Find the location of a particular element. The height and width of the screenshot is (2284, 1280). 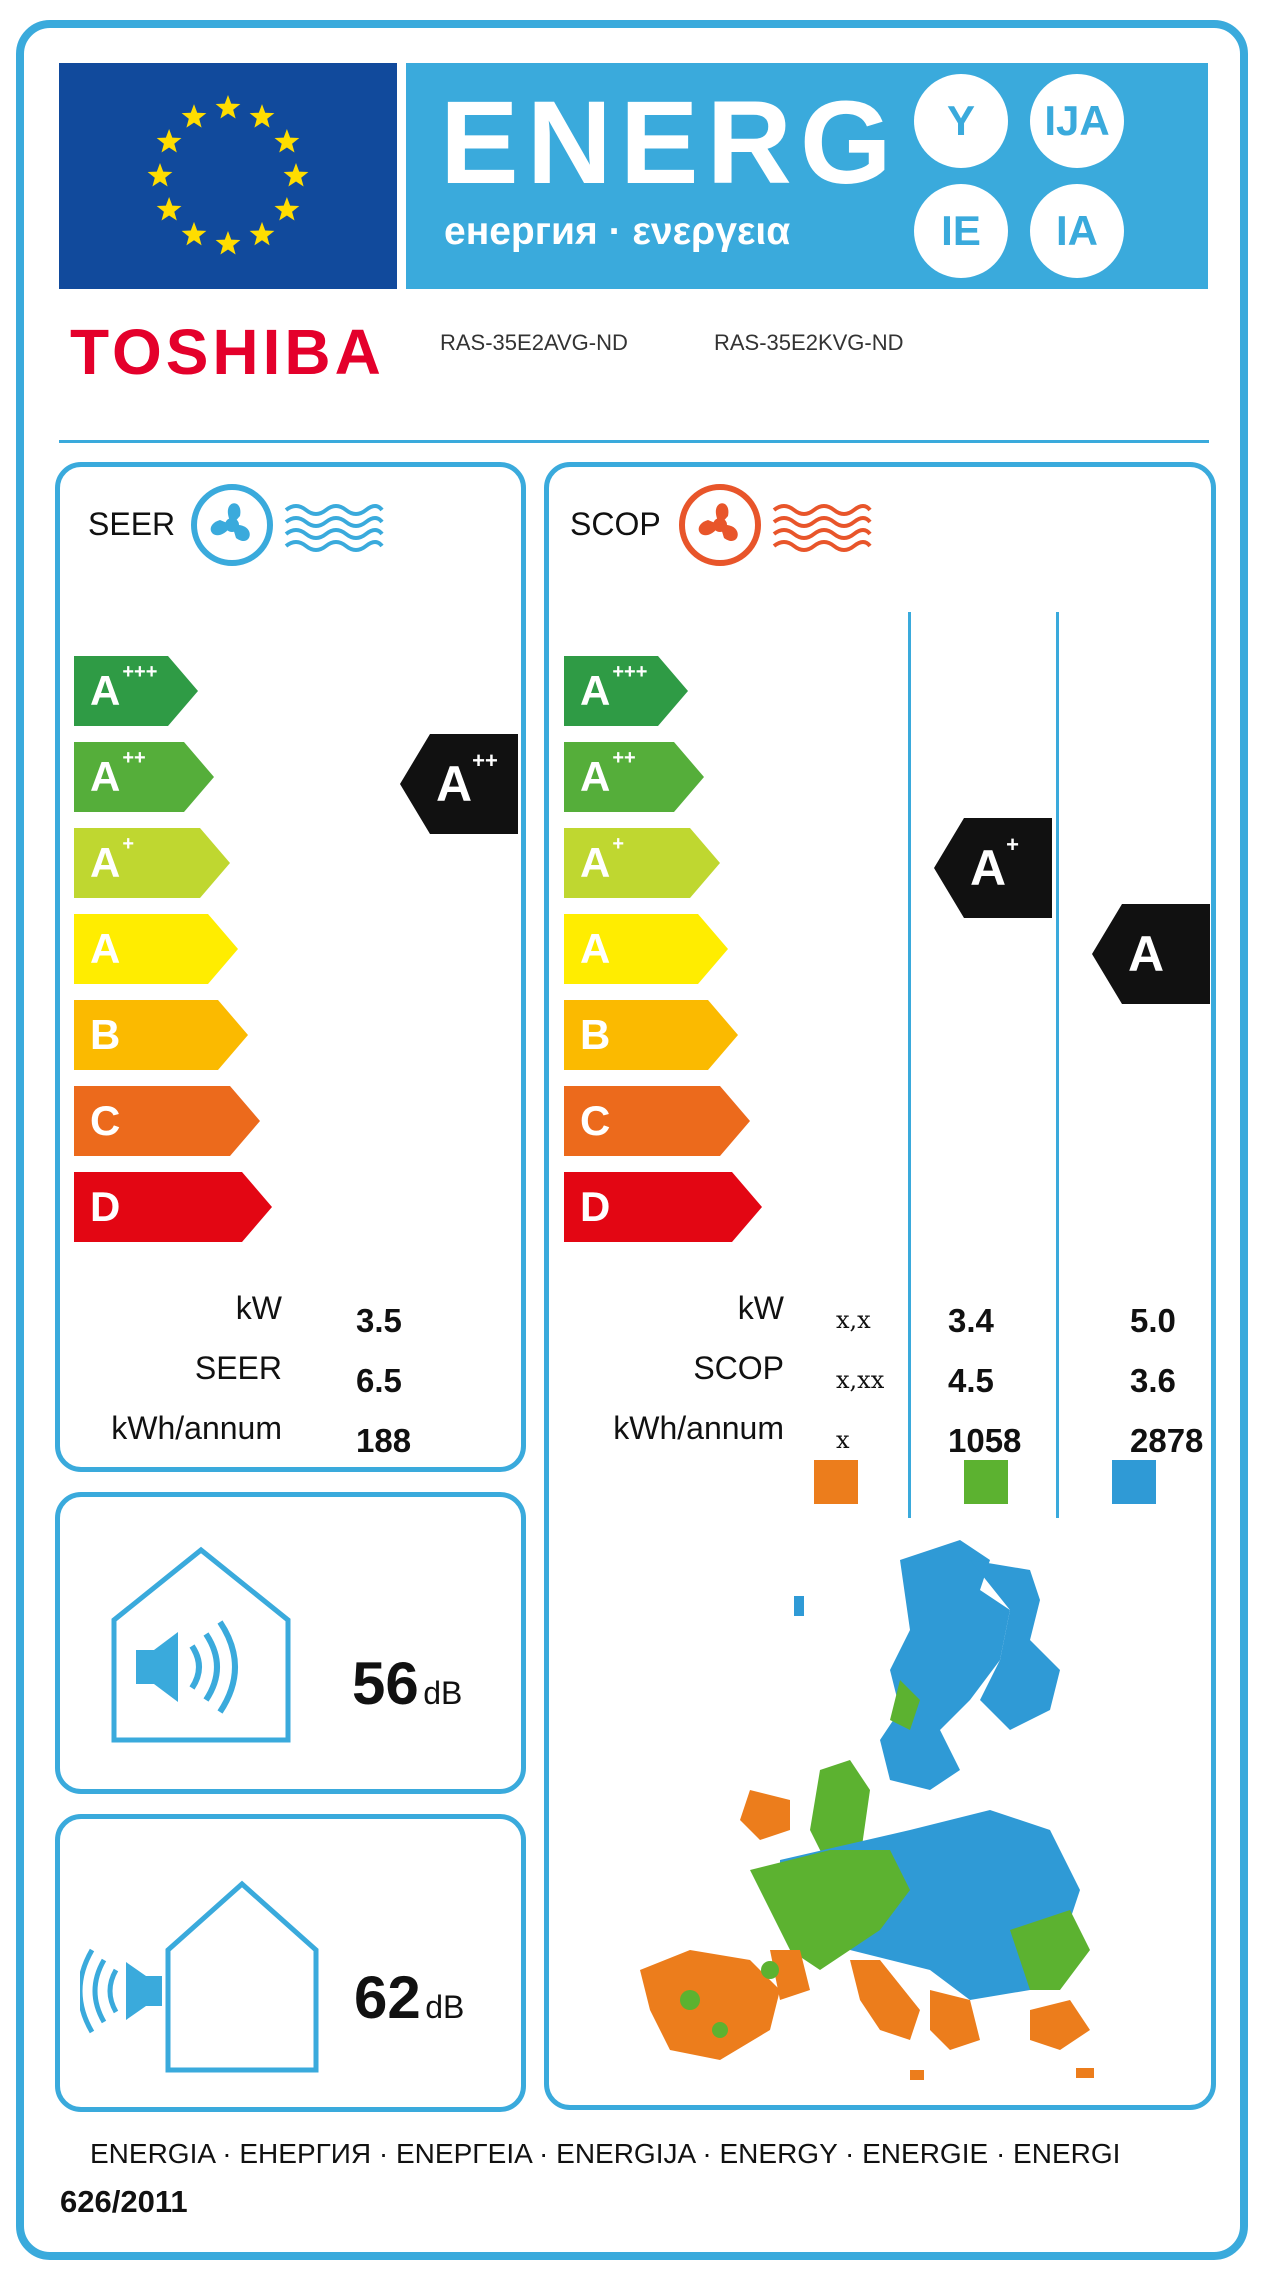

zone-warmer-swatch is located at coordinates (836, 1482).